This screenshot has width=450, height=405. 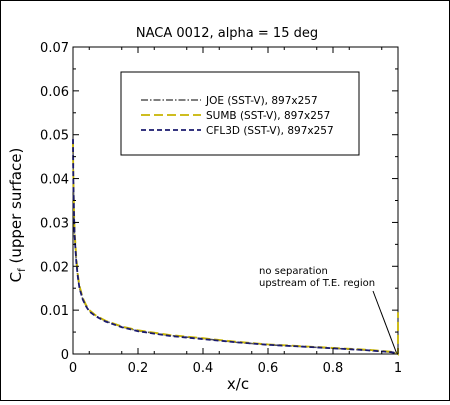 I want to click on legend-label-cfl3d: CFL3D (SST-V), 897x257, so click(x=270, y=131).